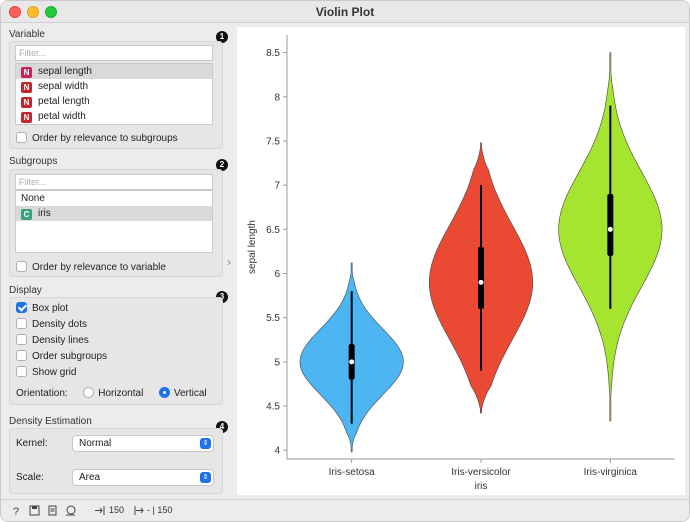 This screenshot has height=522, width=690. Describe the element at coordinates (52, 340) in the screenshot. I see `density-lines-checkbox: Density lines` at that location.